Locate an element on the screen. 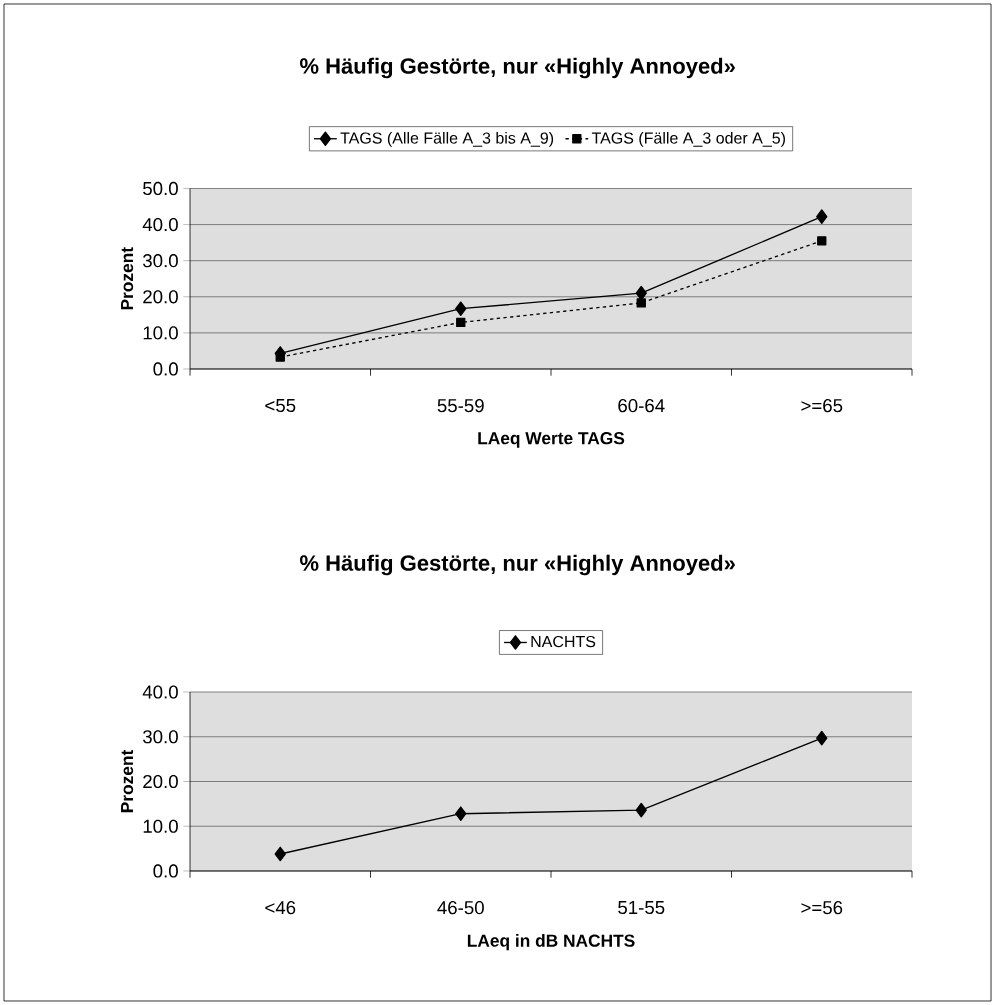 This screenshot has width=995, height=1005. x-tick-label: 51-55 is located at coordinates (641, 908).